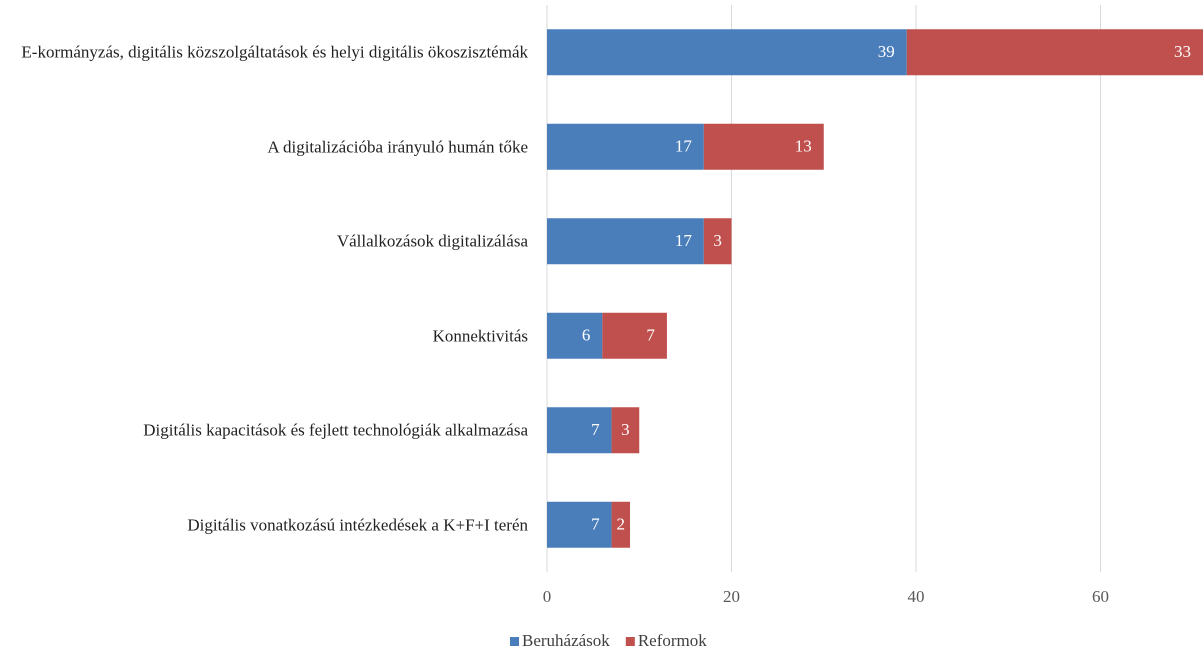 This screenshot has height=650, width=1203. What do you see at coordinates (566, 640) in the screenshot?
I see `legend-label: Beruházások` at bounding box center [566, 640].